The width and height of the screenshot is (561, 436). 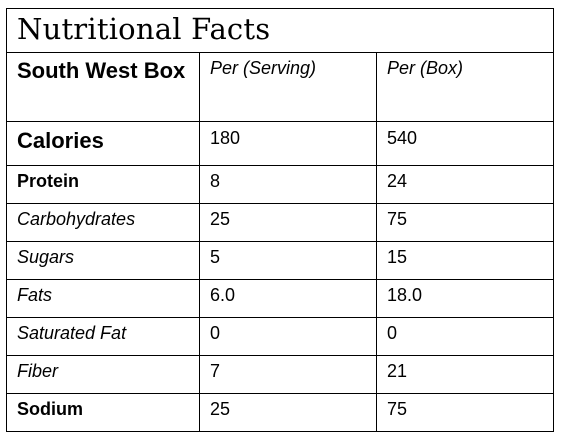 What do you see at coordinates (288, 298) in the screenshot?
I see `value-per-serving: 6.0` at bounding box center [288, 298].